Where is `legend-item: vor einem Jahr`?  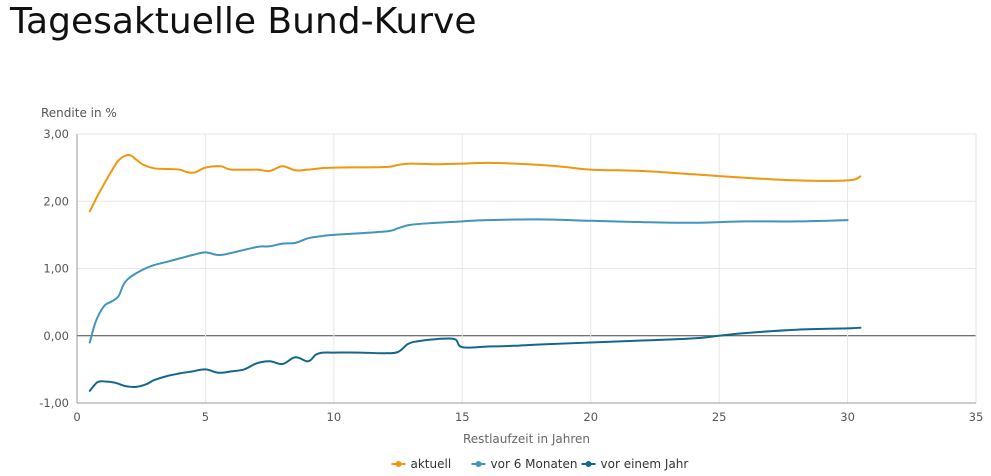
legend-item: vor einem Jahr is located at coordinates (635, 464).